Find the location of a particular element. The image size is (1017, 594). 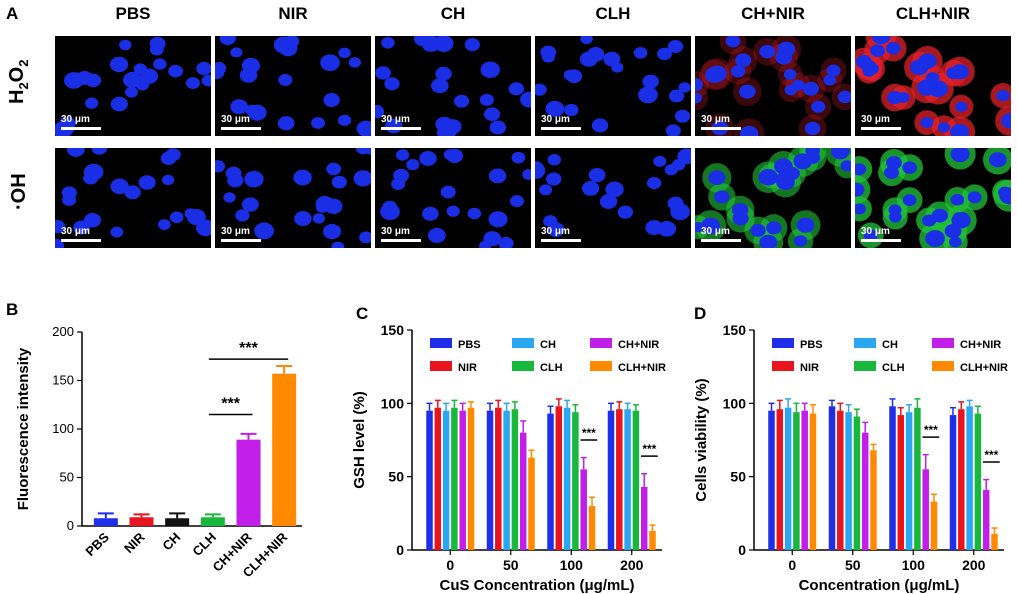

y-tick-label: 100 is located at coordinates (393, 403).